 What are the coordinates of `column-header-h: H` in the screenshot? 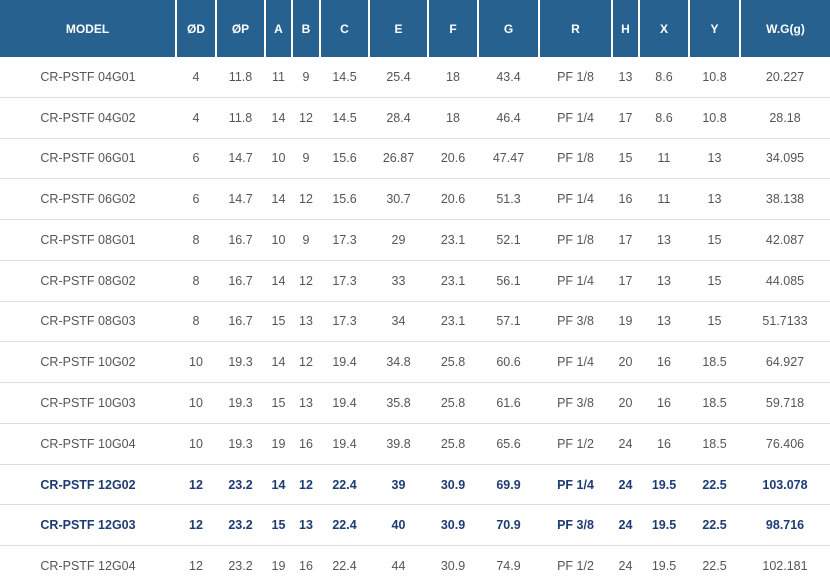 It's located at (626, 28).